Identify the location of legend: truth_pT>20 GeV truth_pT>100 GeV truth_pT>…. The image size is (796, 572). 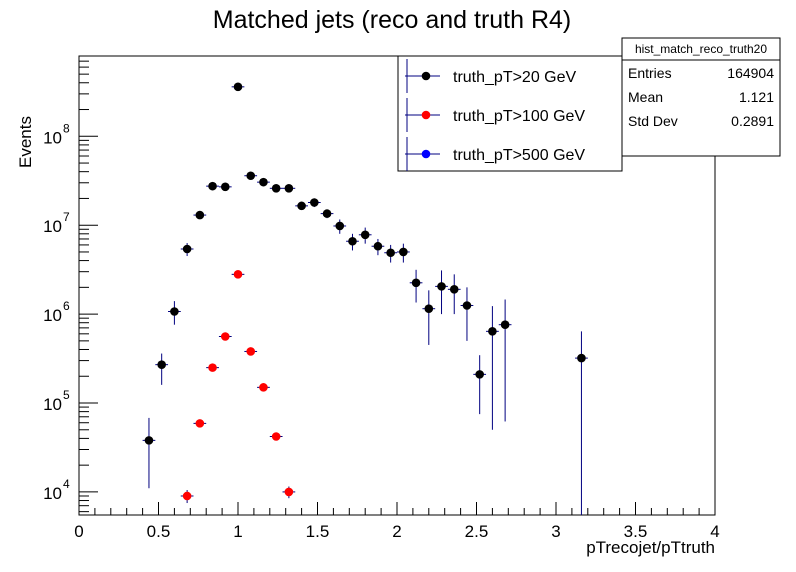
(510, 113).